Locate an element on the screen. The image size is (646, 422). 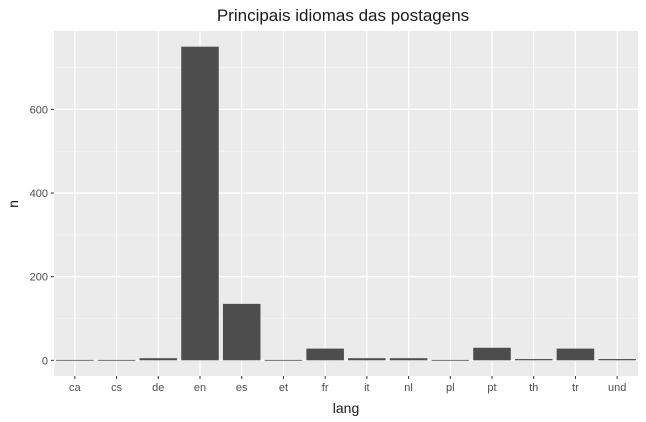
x-tick-label: de is located at coordinates (158, 388).